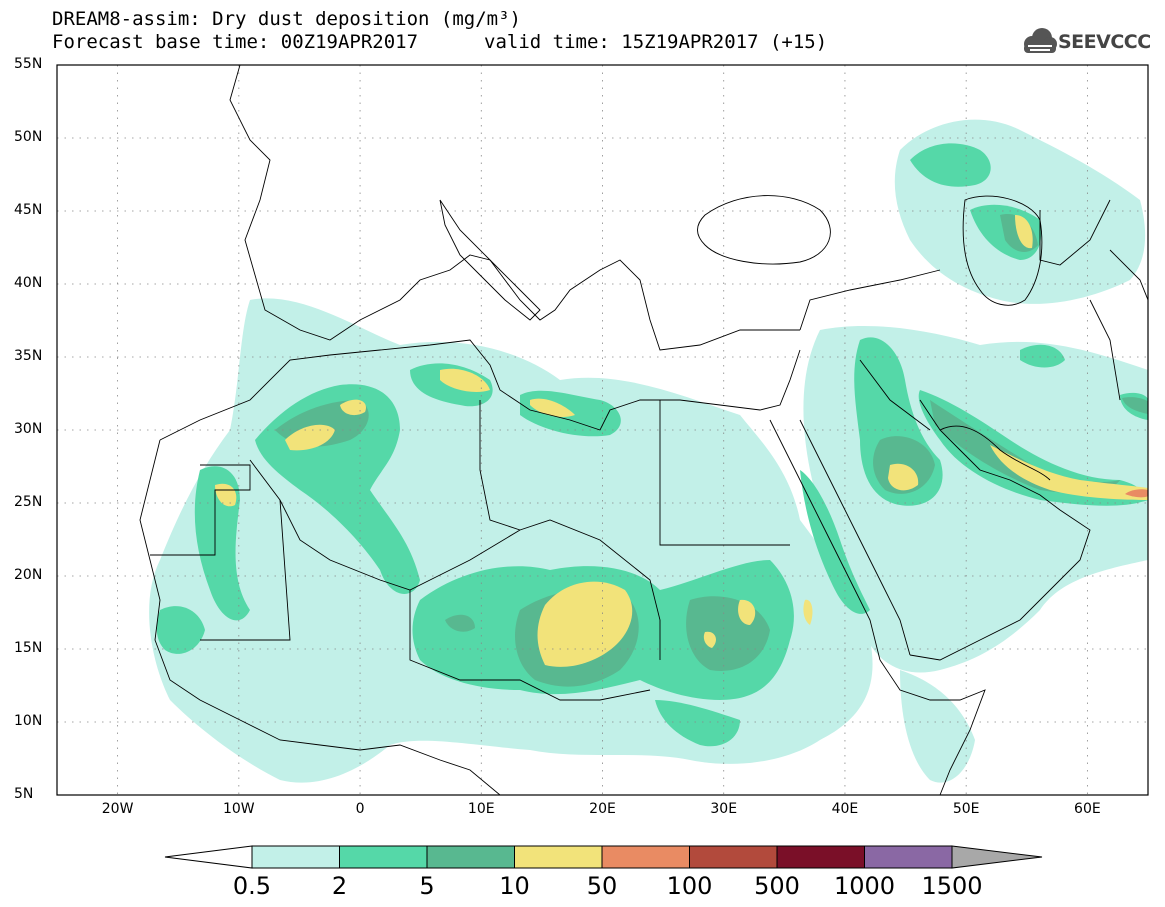  What do you see at coordinates (24, 794) in the screenshot?
I see `lat-tick-label: 5N` at bounding box center [24, 794].